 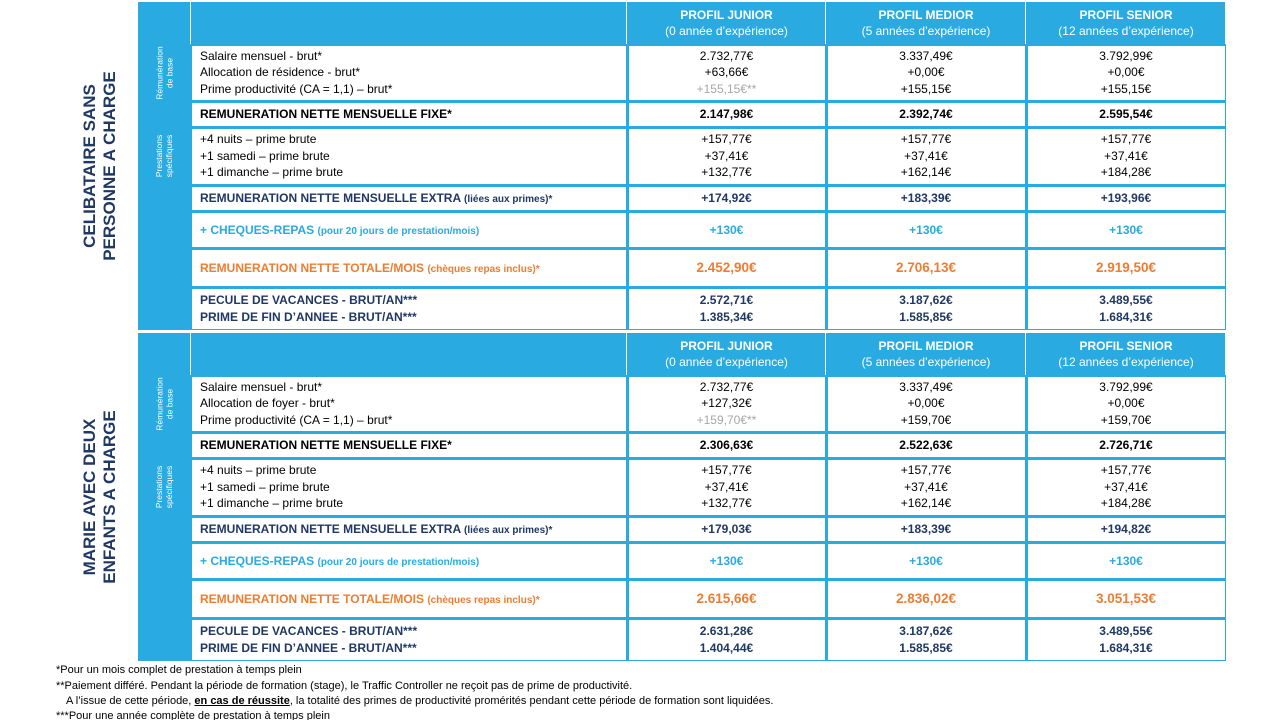 I want to click on row-value: 2.392,74€, so click(x=926, y=114).